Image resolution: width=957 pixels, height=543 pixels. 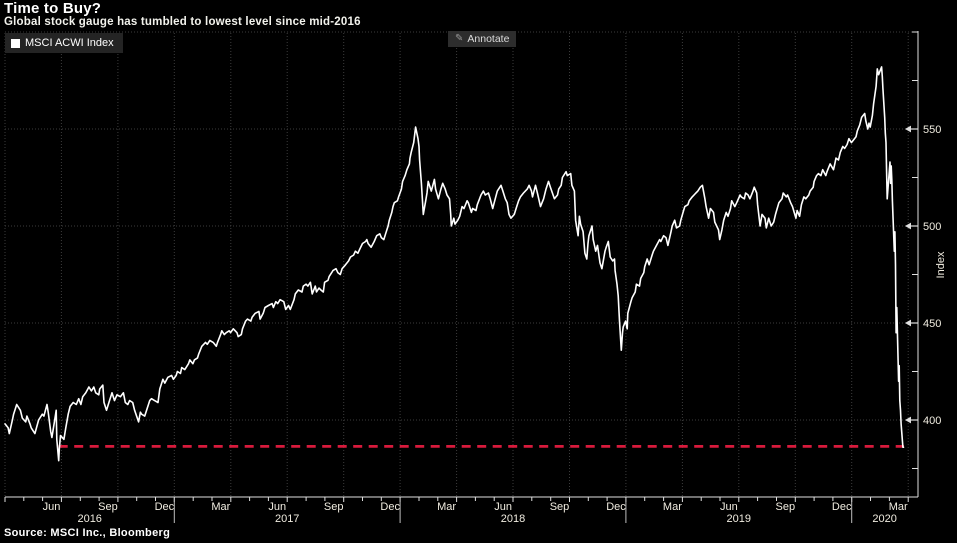 What do you see at coordinates (932, 421) in the screenshot?
I see `y-tick-label: 400` at bounding box center [932, 421].